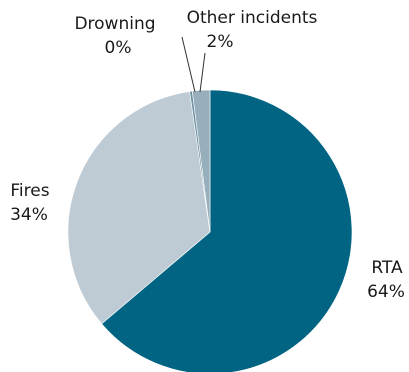  What do you see at coordinates (252, 18) in the screenshot?
I see `slice-label-other-incidents: Other incidents` at bounding box center [252, 18].